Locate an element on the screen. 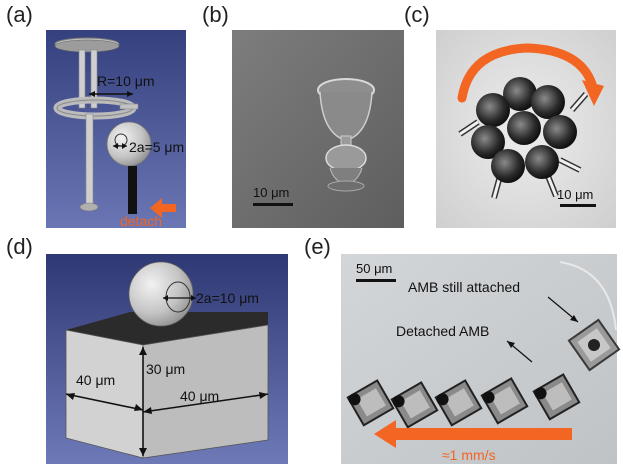 The height and width of the screenshot is (468, 623). scale-bar-b is located at coordinates (273, 204).